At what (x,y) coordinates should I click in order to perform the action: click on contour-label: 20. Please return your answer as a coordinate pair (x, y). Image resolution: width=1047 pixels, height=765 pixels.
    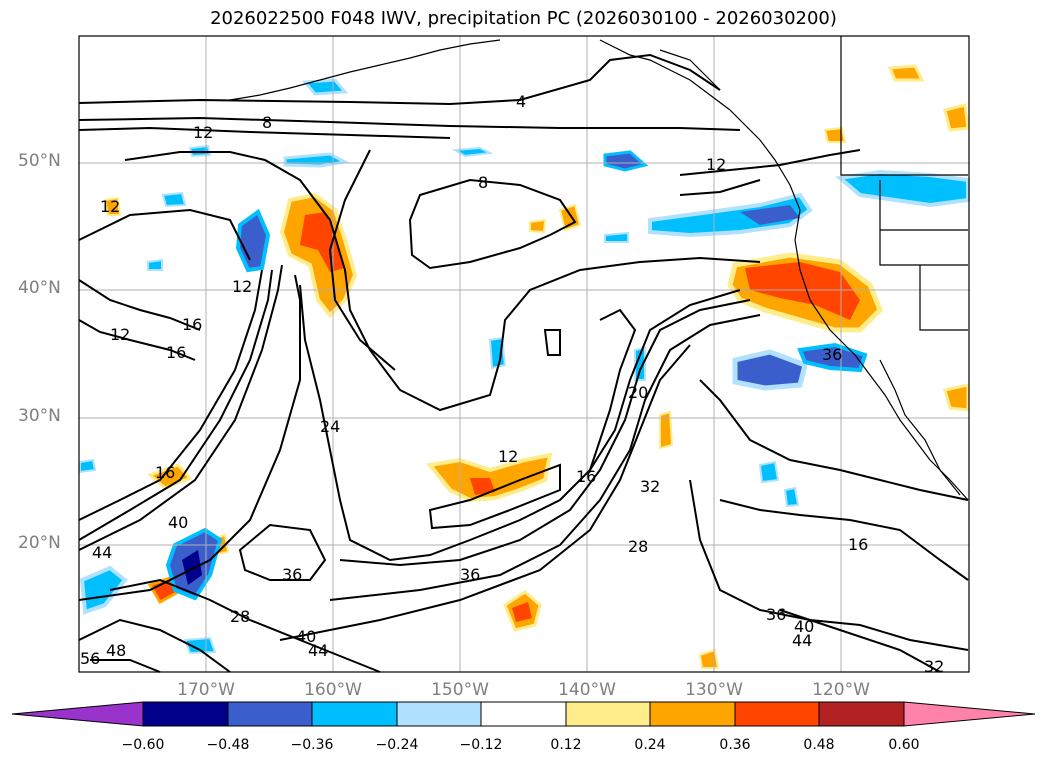
    Looking at the image, I should click on (638, 392).